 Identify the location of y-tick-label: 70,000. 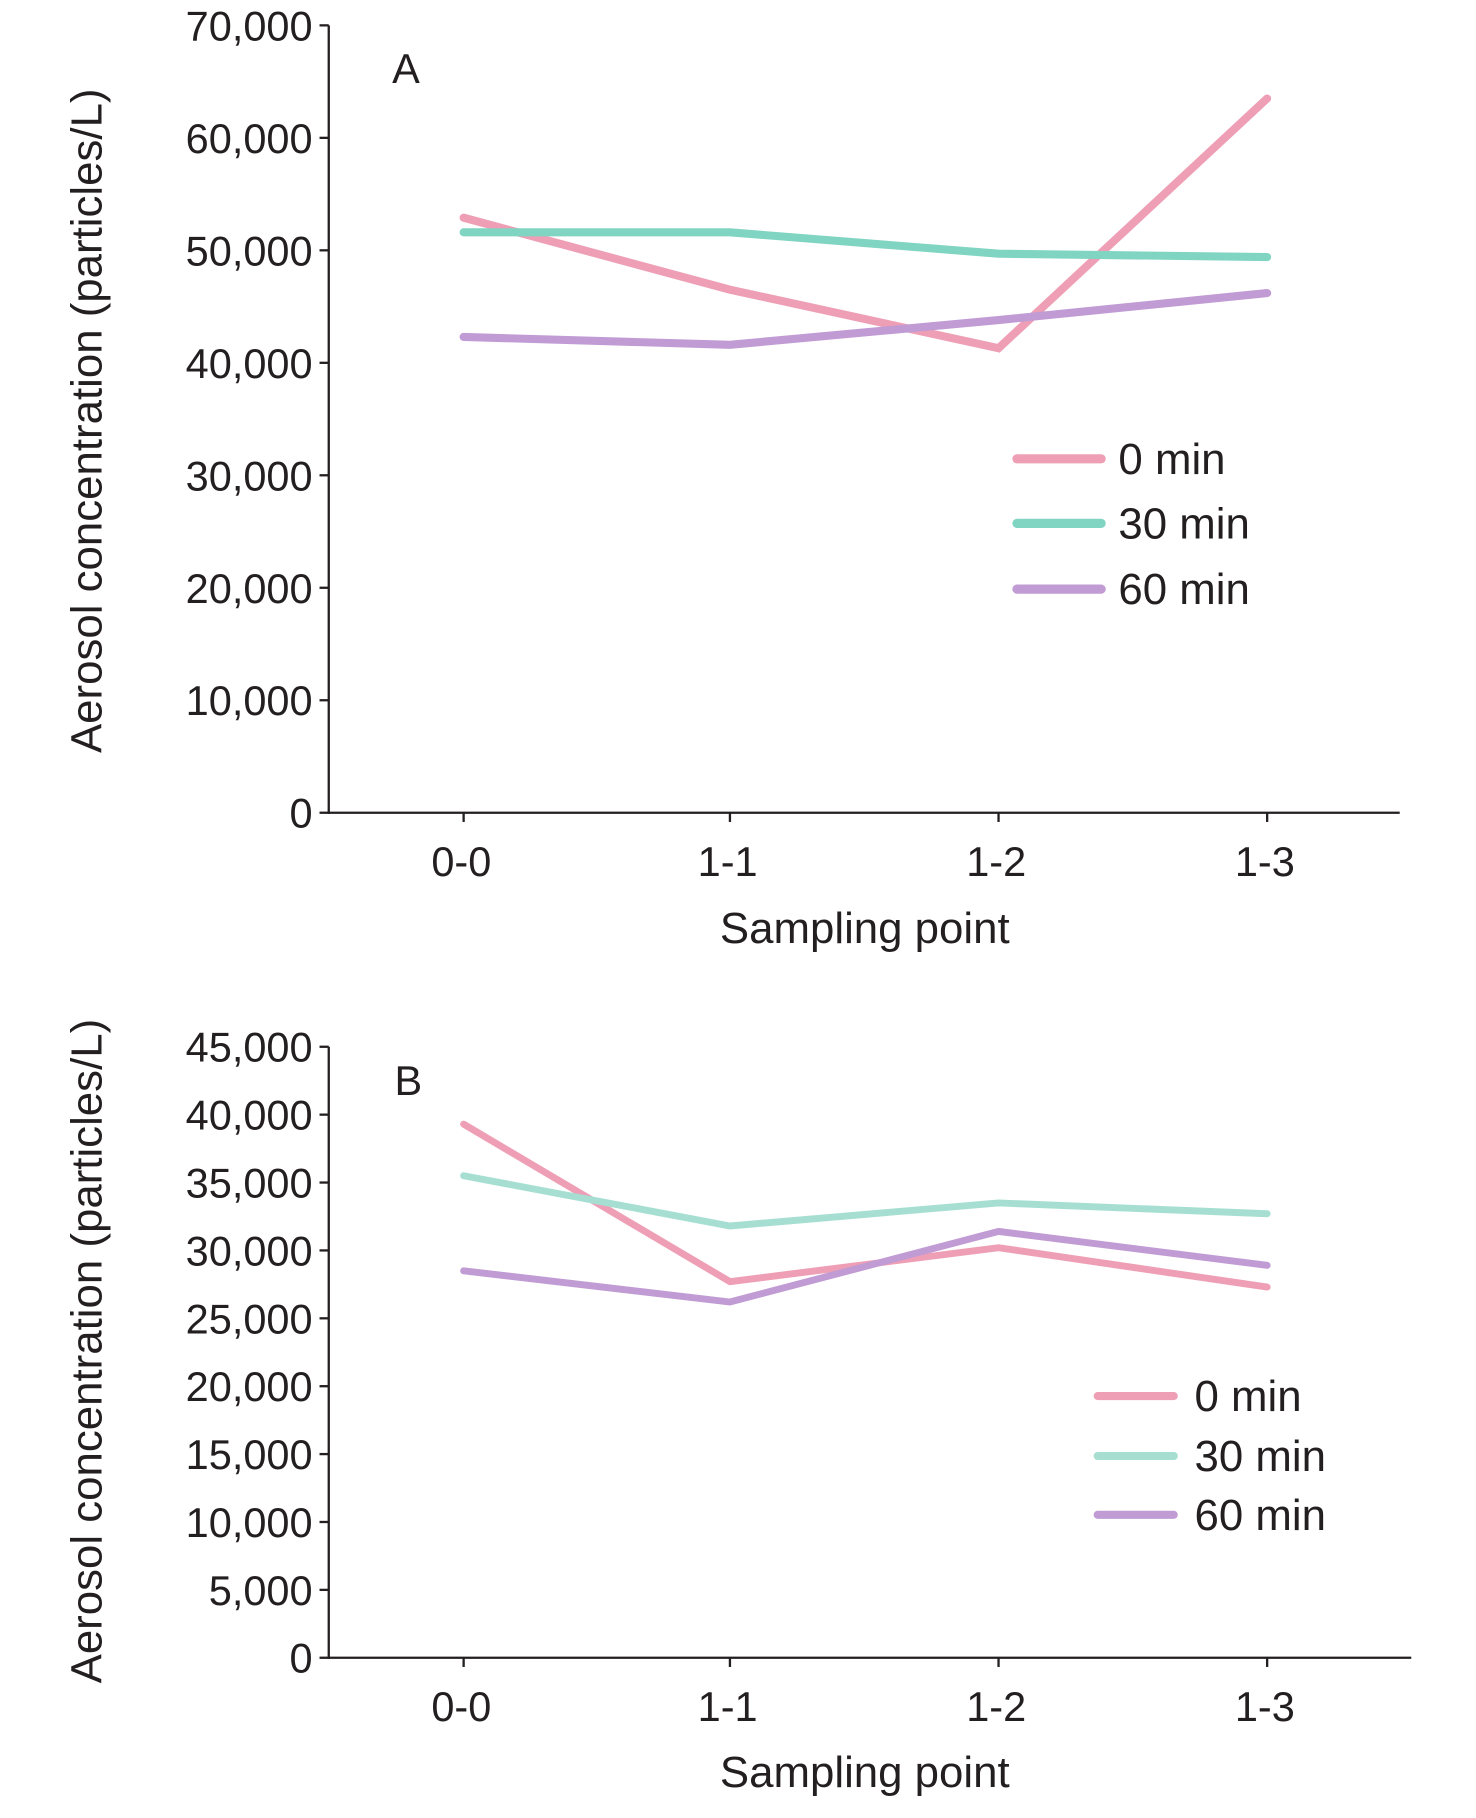
(249, 25).